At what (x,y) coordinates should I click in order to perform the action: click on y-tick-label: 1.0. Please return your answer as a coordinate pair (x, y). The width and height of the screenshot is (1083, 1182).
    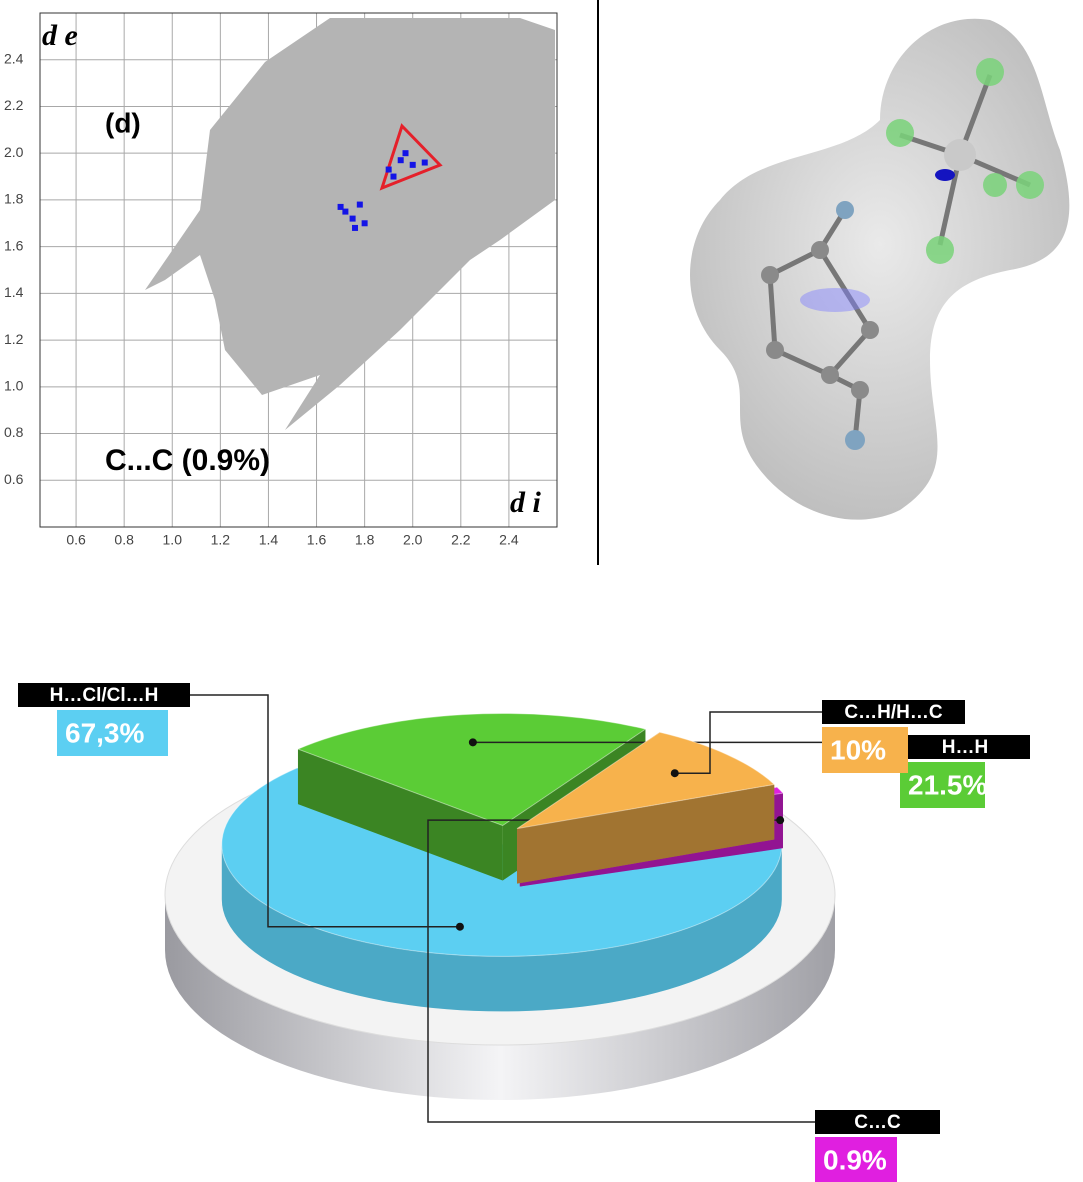
    Looking at the image, I should click on (14, 386).